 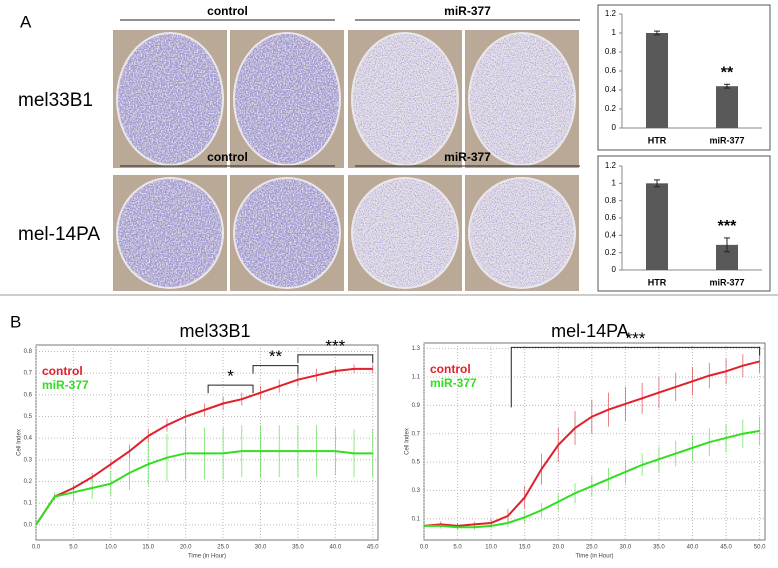 I want to click on significance-label: **, so click(x=276, y=356).